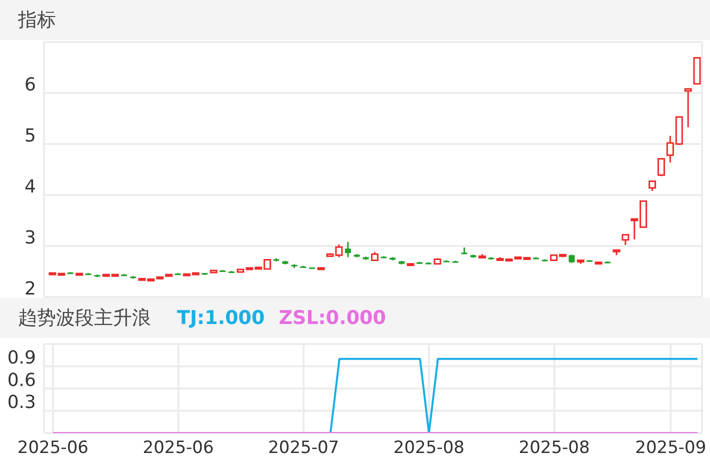 Image resolution: width=710 pixels, height=473 pixels. Describe the element at coordinates (30, 85) in the screenshot. I see `y-tick-label: 6` at that location.